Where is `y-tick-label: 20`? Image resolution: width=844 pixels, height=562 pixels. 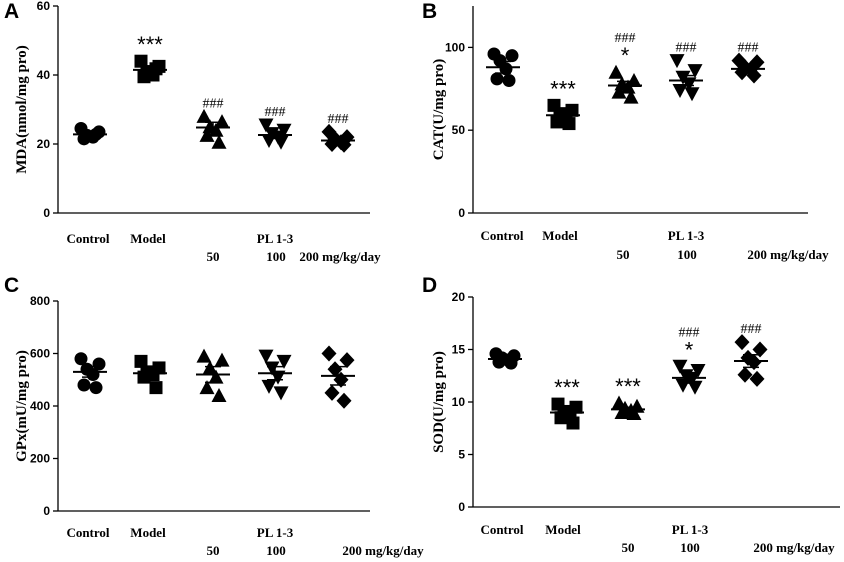 y-tick-label: 20 is located at coordinates (44, 144).